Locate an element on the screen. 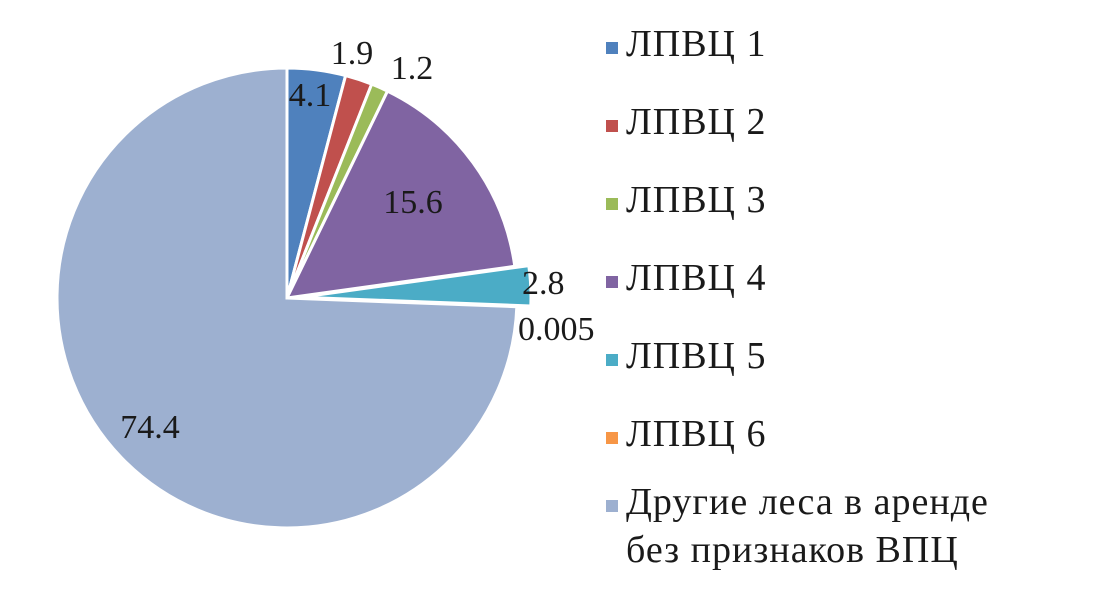  legend-label-1: ЛПВЦ 1 is located at coordinates (696, 44).